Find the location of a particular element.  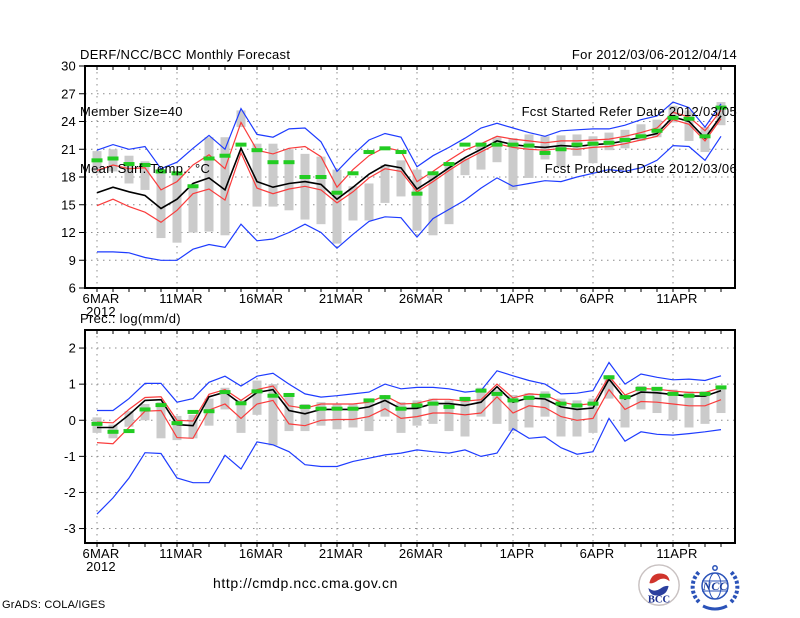

source-url-text: http://cmdp.ncc.cma.gov.cn is located at coordinates (305, 583).